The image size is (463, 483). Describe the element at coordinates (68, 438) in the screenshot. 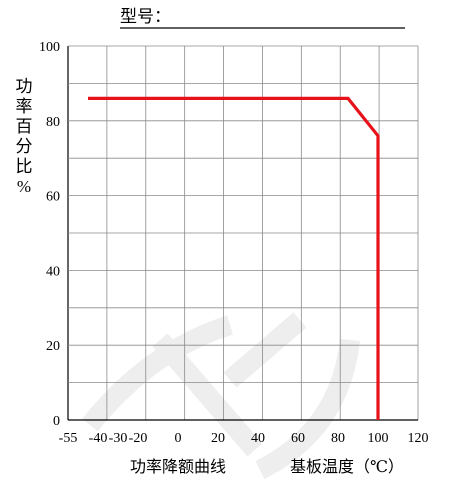

I see `x-tick-label: -55` at that location.